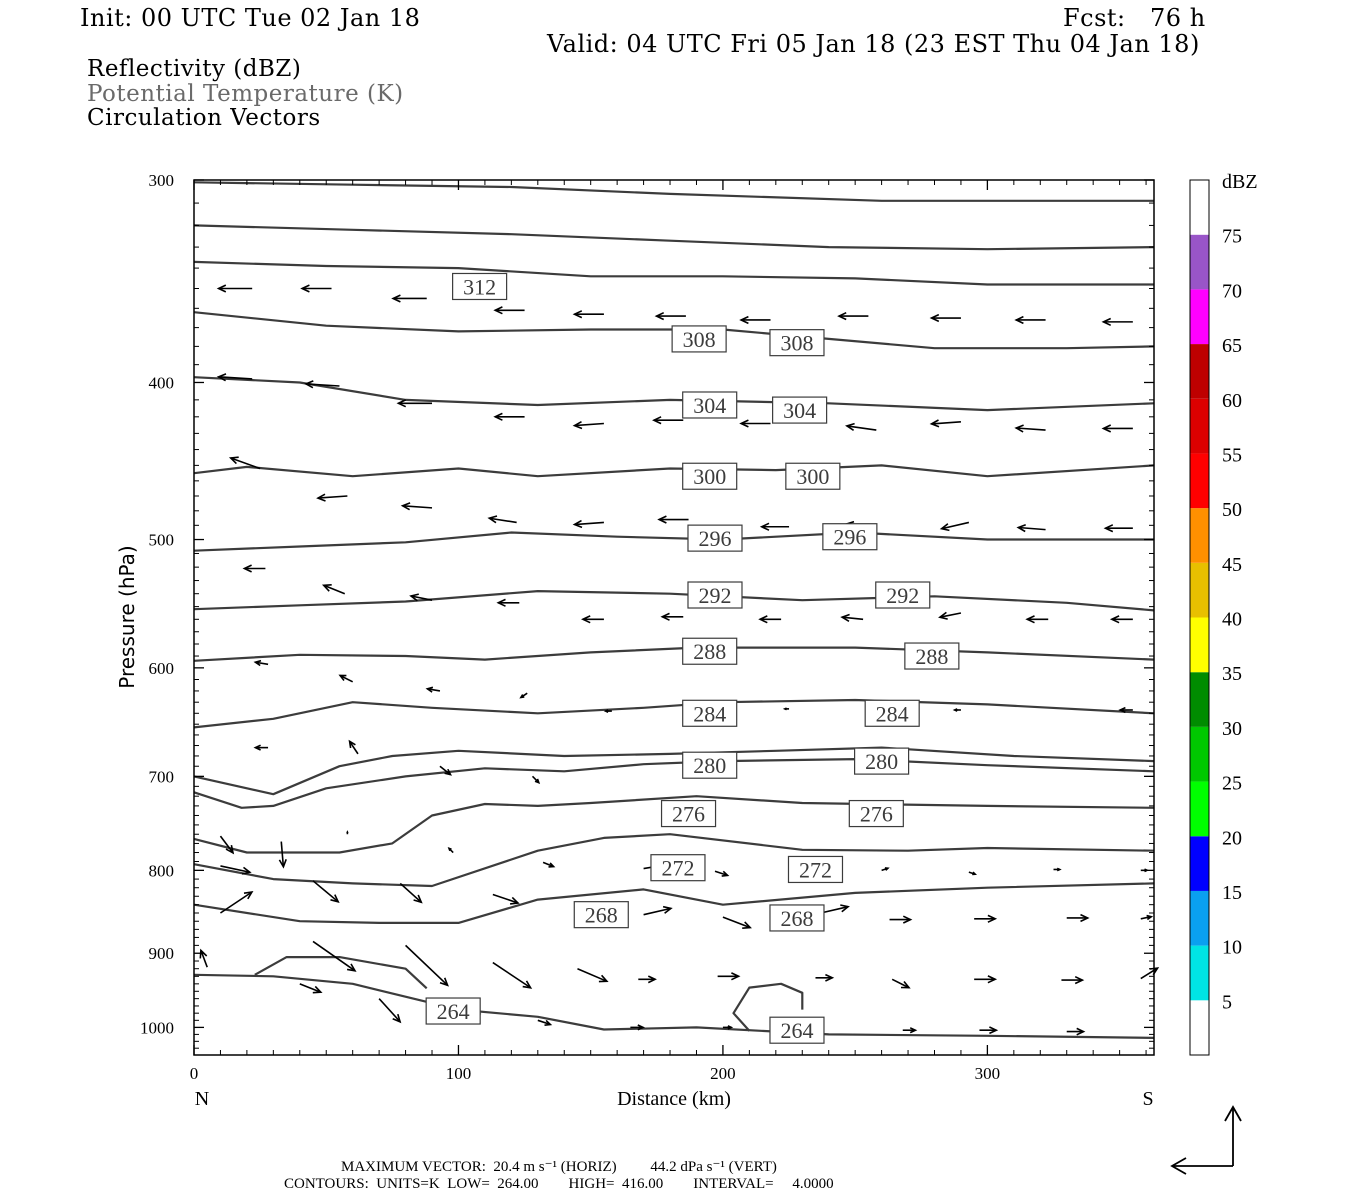 Image resolution: width=1350 pixels, height=1200 pixels. I want to click on colorbar-level-label: 50, so click(1232, 510).